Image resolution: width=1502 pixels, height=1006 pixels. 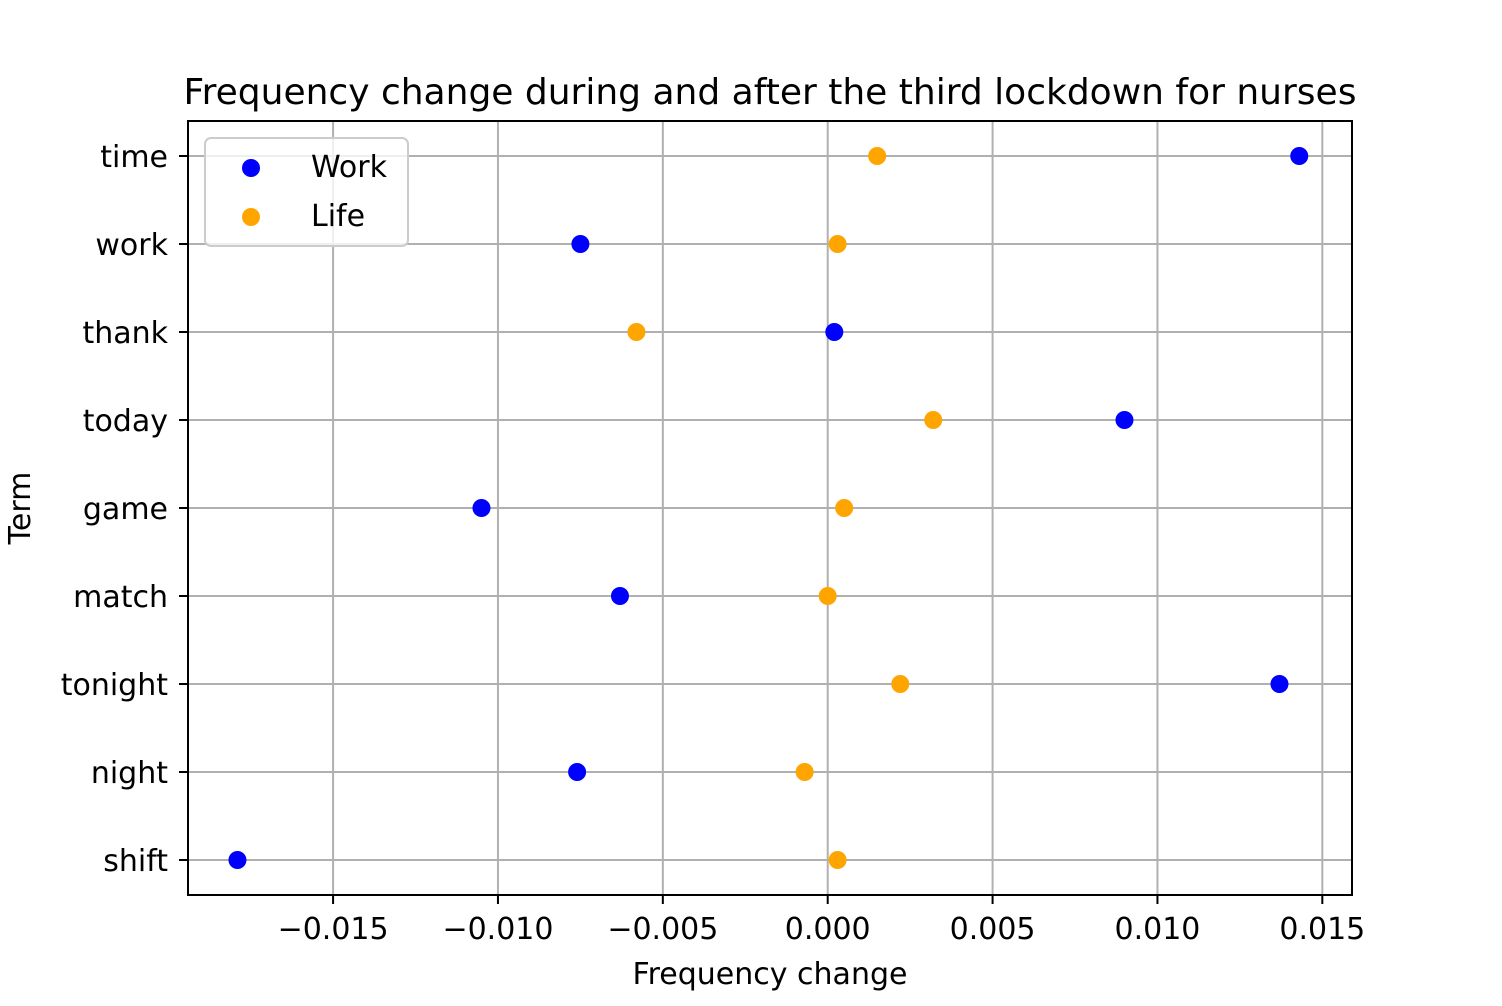 What do you see at coordinates (131, 245) in the screenshot?
I see `y-tick-label-work: work` at bounding box center [131, 245].